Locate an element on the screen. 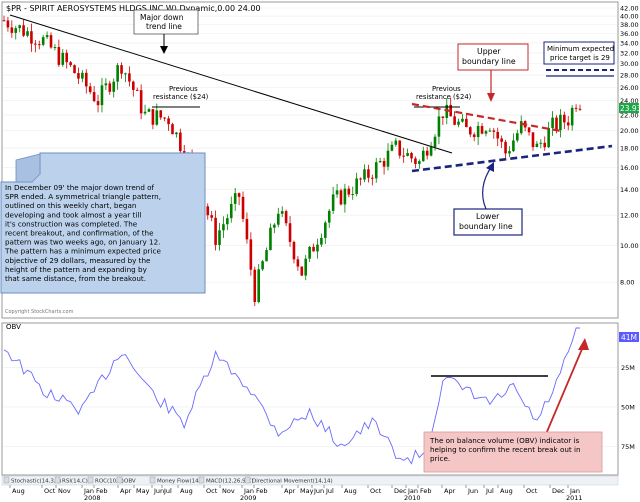  price-tick-label: 14.00 is located at coordinates (629, 190).